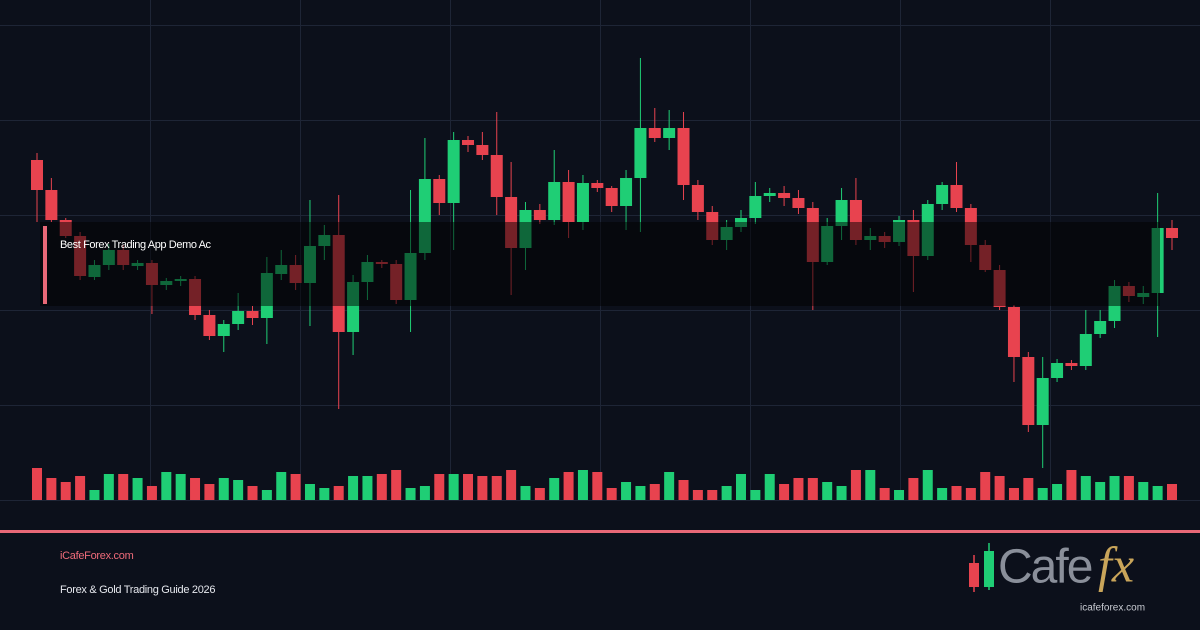 Image resolution: width=1200 pixels, height=630 pixels. Describe the element at coordinates (137, 590) in the screenshot. I see `subtitle: Forex & Gold Trading Guide 2026` at that location.